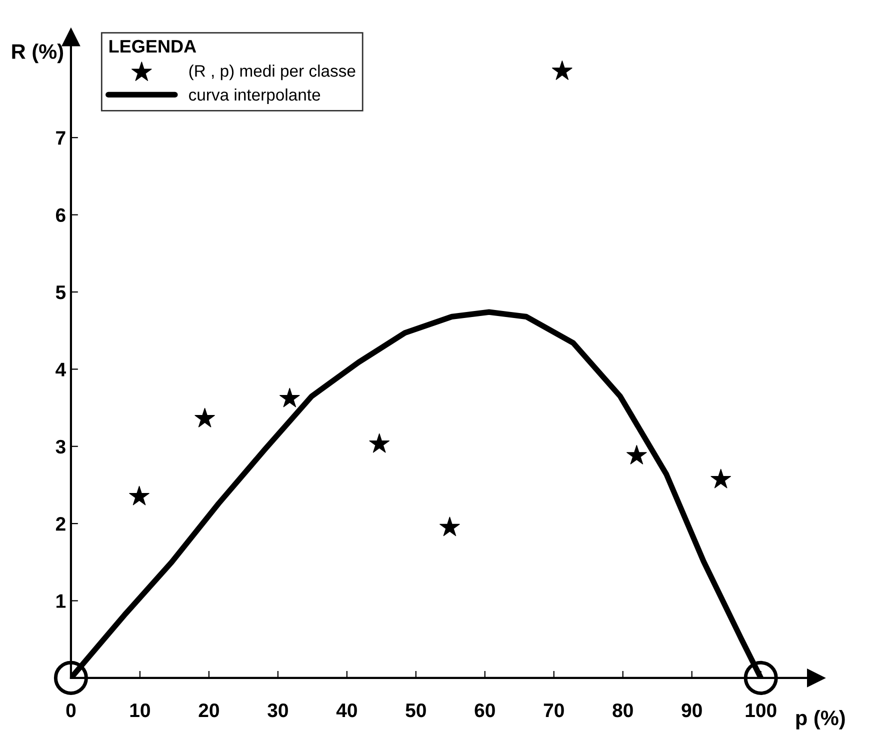 Image resolution: width=887 pixels, height=745 pixels. Describe the element at coordinates (61, 293) in the screenshot. I see `y-tick-label: 5` at that location.